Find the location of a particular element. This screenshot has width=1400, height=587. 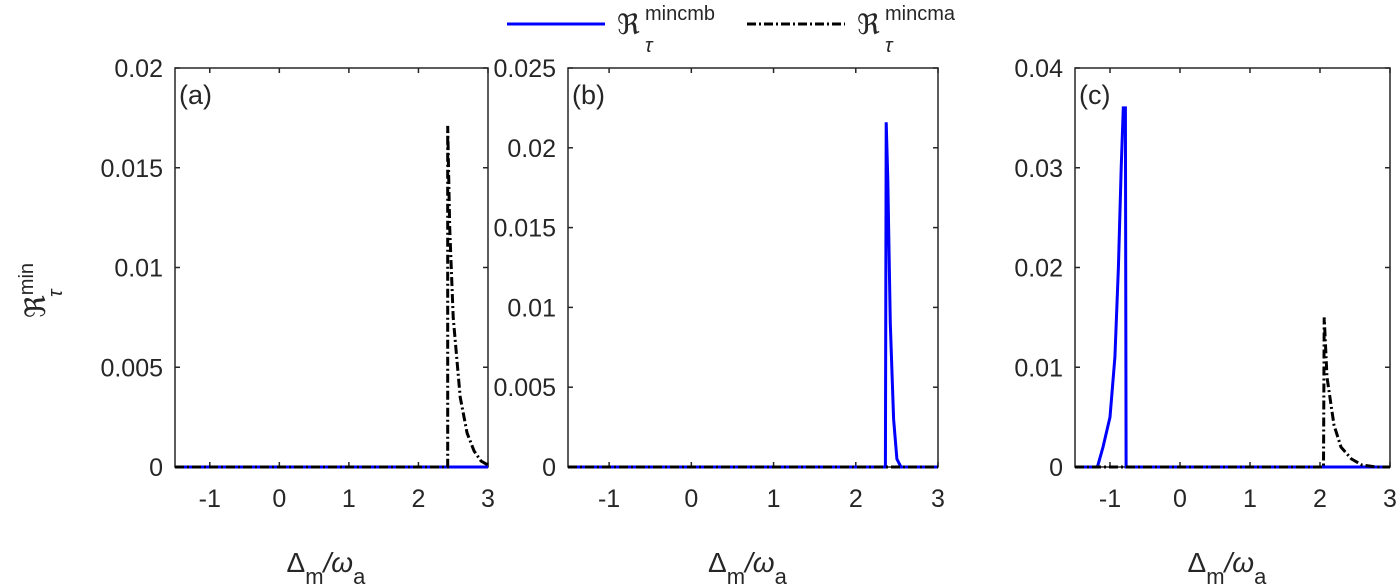

panel-label: (b) is located at coordinates (588, 95).